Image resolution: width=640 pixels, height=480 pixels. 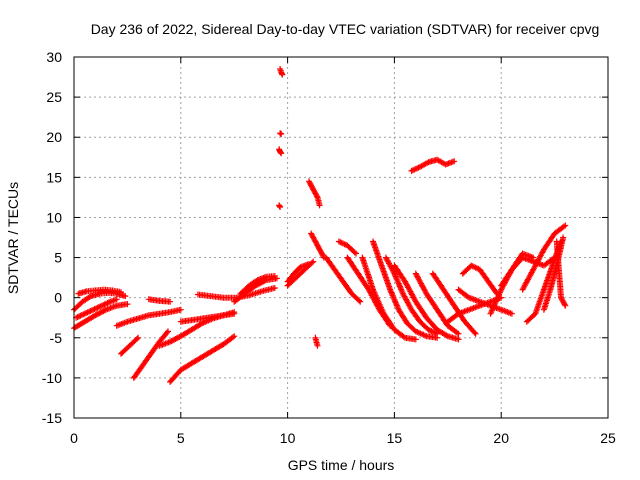 What do you see at coordinates (608, 438) in the screenshot?
I see `x-tick-label: 25` at bounding box center [608, 438].